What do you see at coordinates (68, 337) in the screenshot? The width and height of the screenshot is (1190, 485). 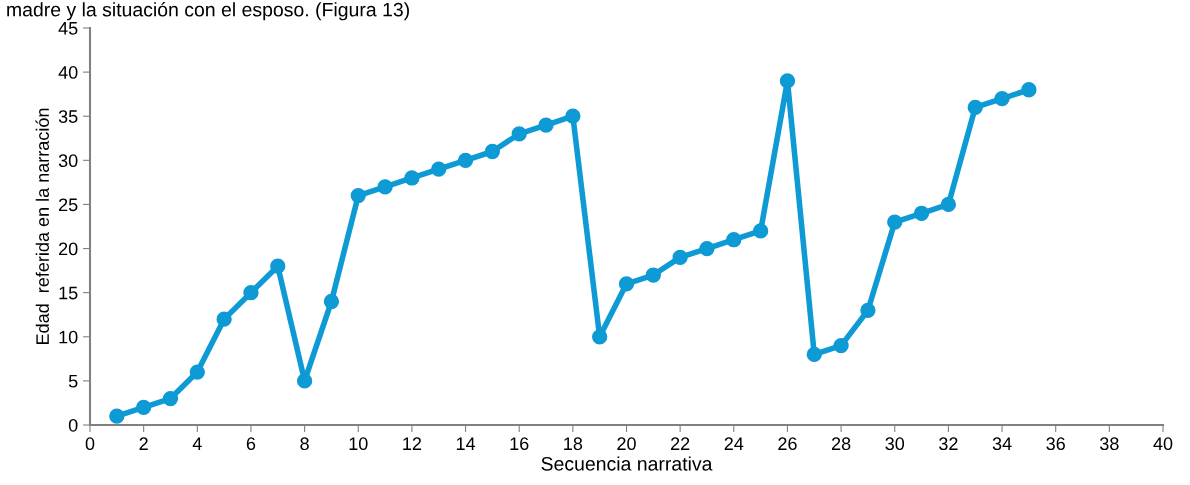 I see `y-tick-label: 10` at bounding box center [68, 337].